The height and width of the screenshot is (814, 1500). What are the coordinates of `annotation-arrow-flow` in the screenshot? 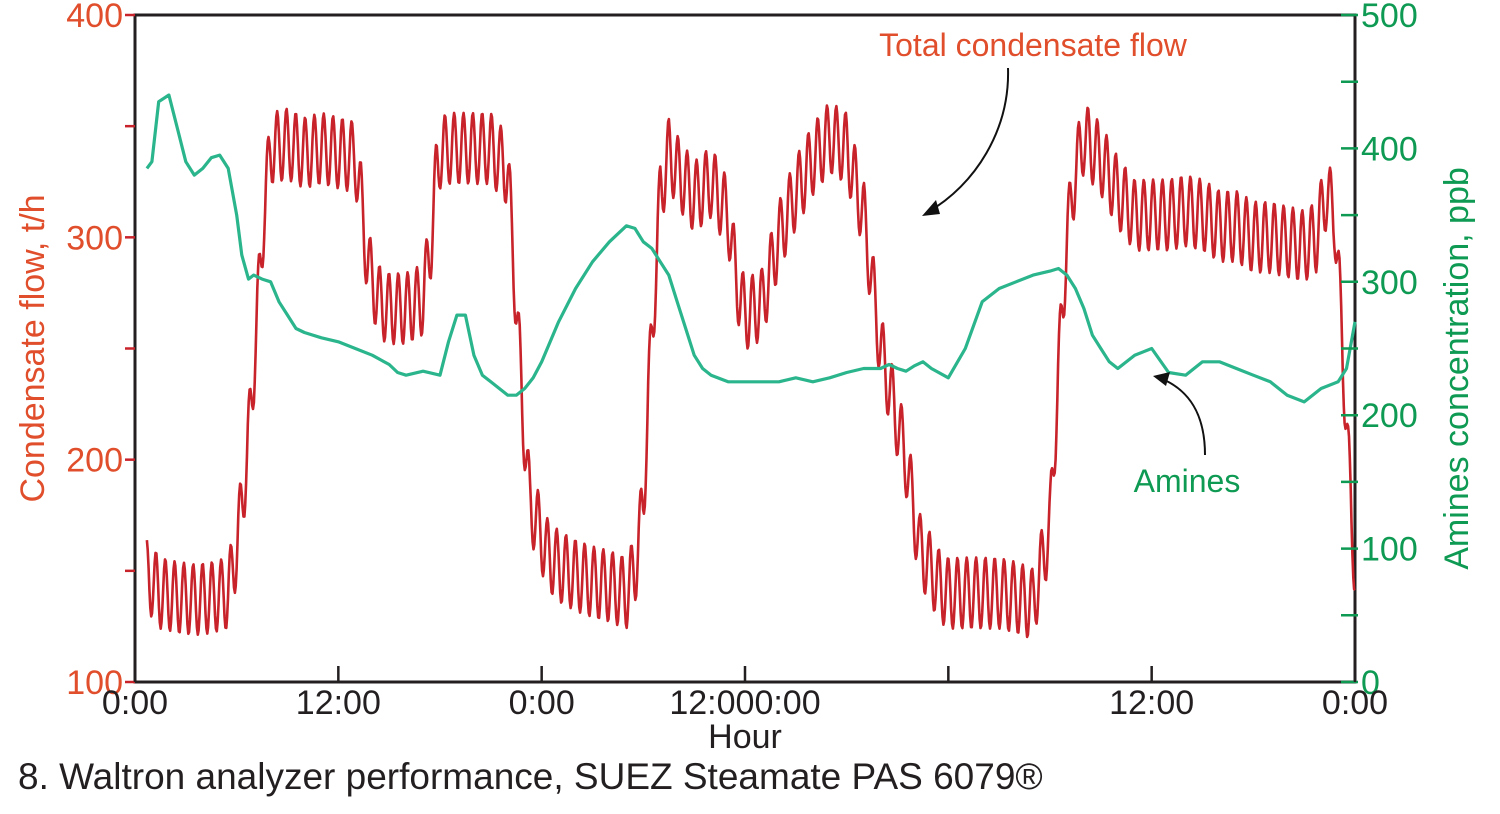 It's located at (968, 140).